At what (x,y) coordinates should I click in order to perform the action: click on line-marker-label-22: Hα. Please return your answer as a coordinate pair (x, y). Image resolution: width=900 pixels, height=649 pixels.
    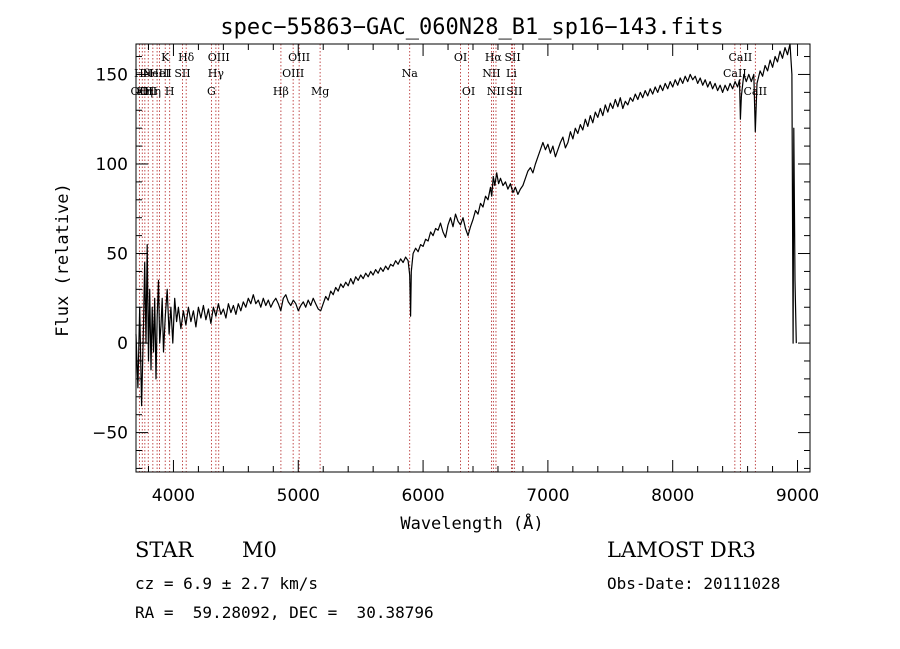
    Looking at the image, I should click on (494, 57).